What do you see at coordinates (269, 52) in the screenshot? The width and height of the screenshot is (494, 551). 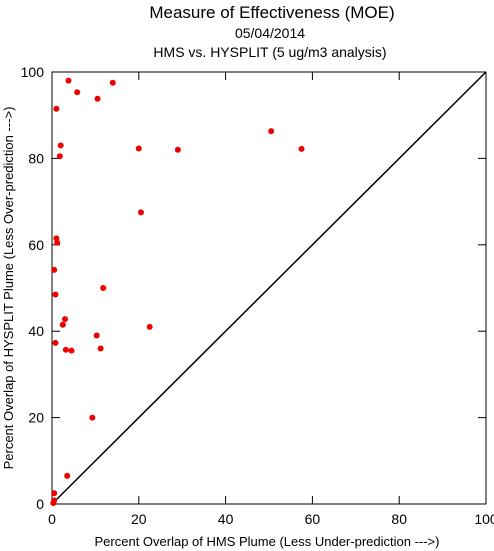 I see `chart-subtitle: HMS vs. HYSPLIT (5 ug/m3 analysis)` at bounding box center [269, 52].